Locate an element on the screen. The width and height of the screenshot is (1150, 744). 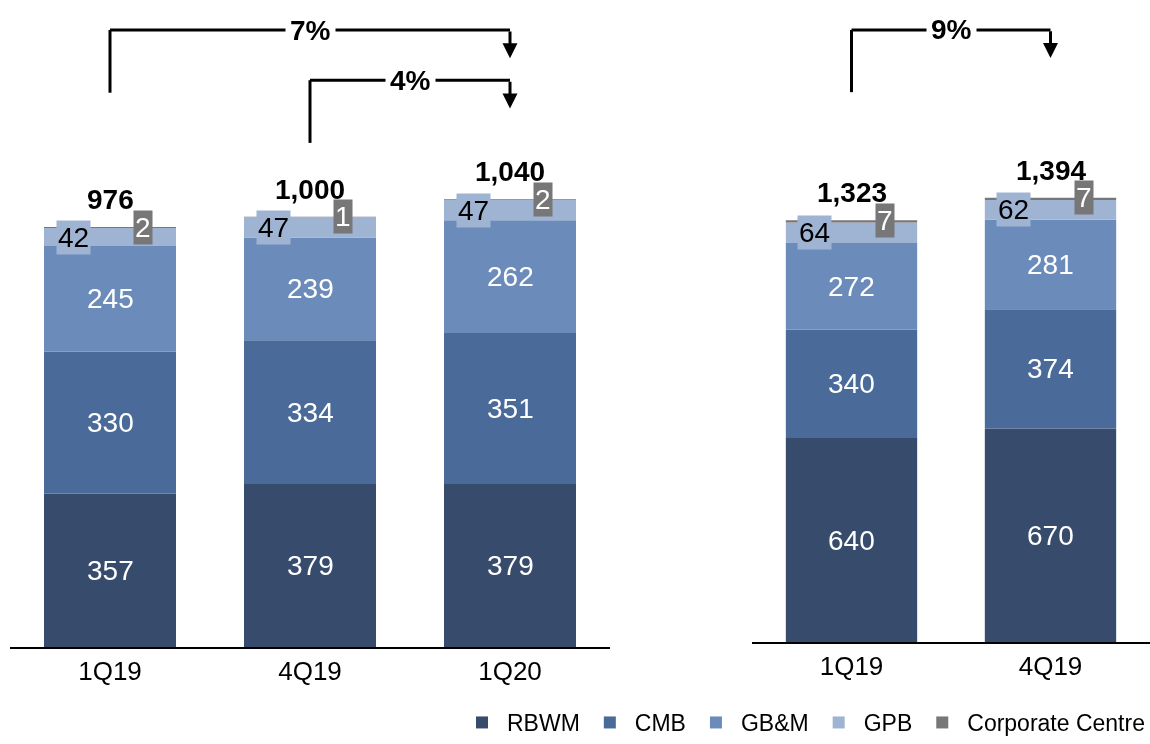
data-label: 262 is located at coordinates (510, 276).